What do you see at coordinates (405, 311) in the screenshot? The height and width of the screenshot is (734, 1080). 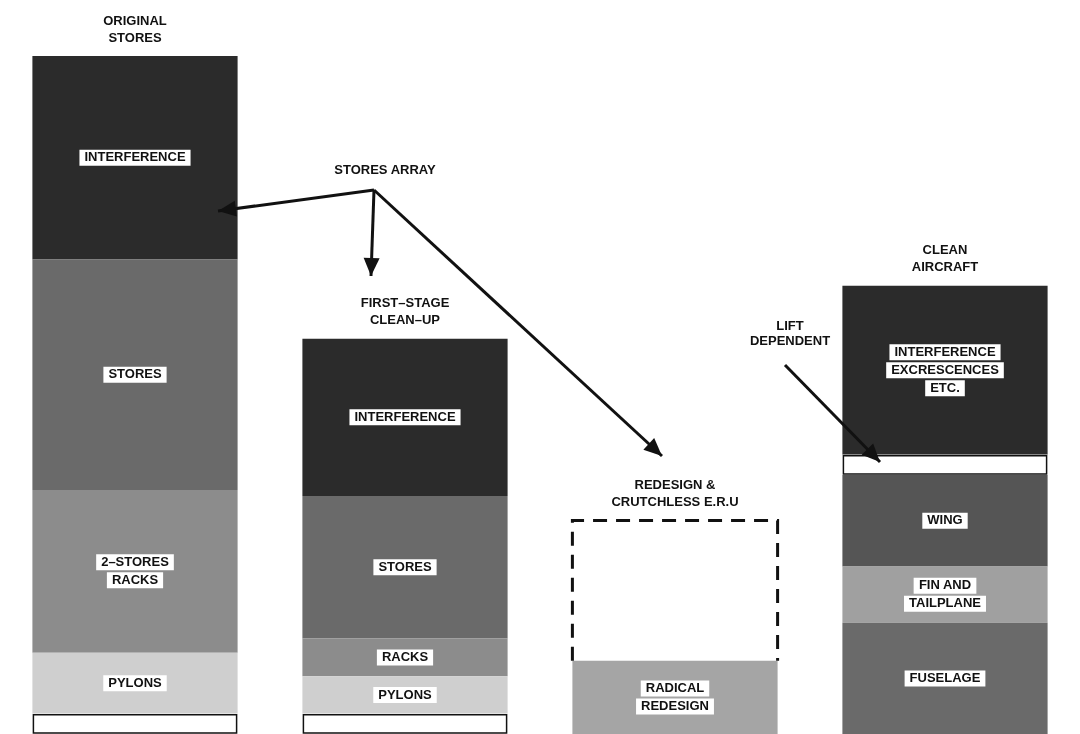 I see `x-tick-label: FIRST–STAGE CLEAN–UP` at bounding box center [405, 311].